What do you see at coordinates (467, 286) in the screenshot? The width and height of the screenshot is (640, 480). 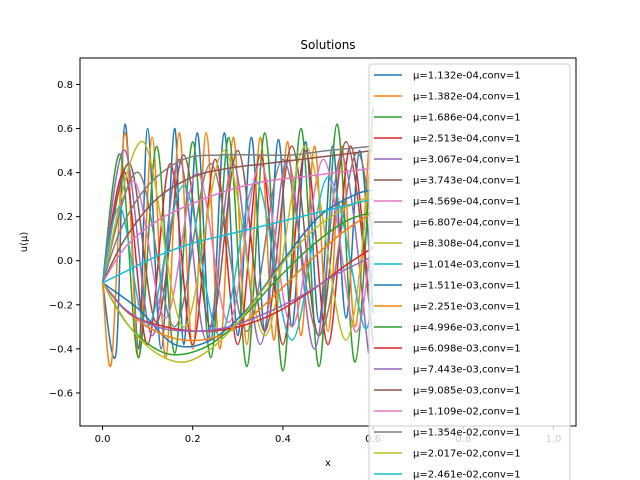 I see `legend-entry: μ=1.511e-03,conv=1` at bounding box center [467, 286].